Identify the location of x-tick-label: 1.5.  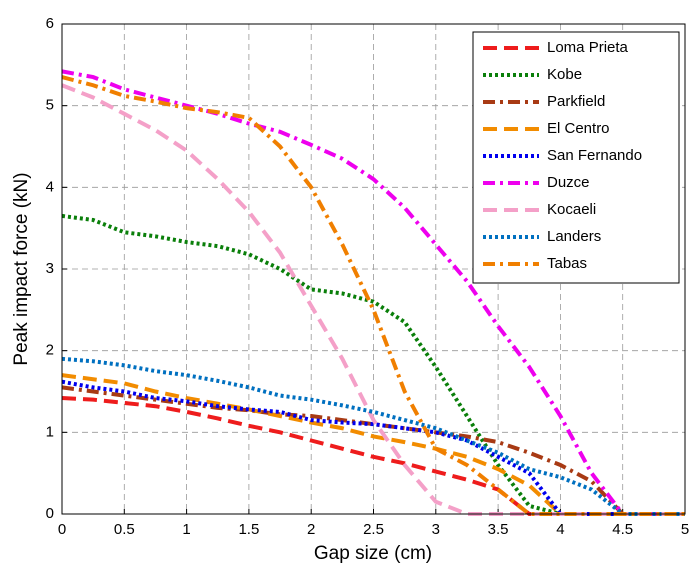
(248, 529).